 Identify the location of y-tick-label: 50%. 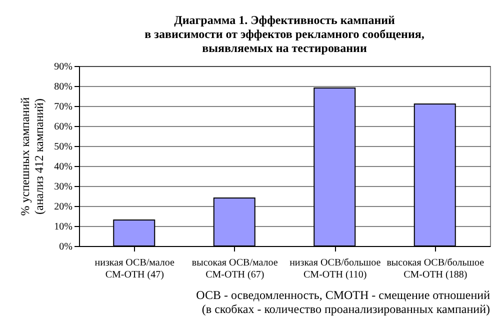
(63, 147).